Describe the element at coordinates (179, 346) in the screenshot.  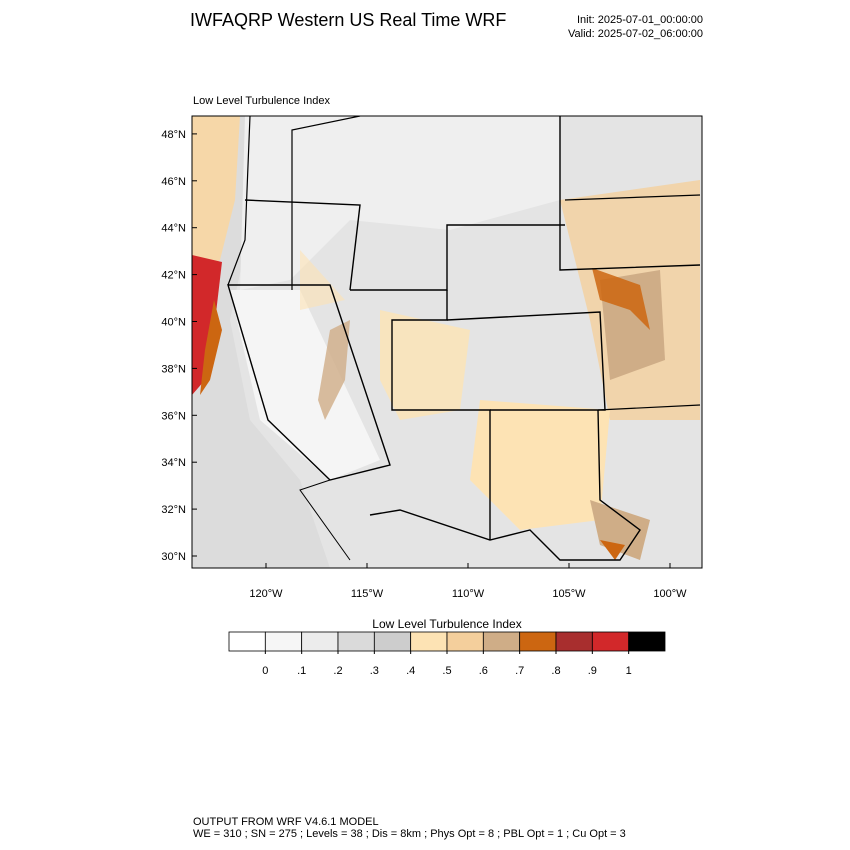
I see `latitude-labels: 30°N 32°N 34°N 36°N 38°N 40°N 42°N 44°N 46°N 48°N` at that location.